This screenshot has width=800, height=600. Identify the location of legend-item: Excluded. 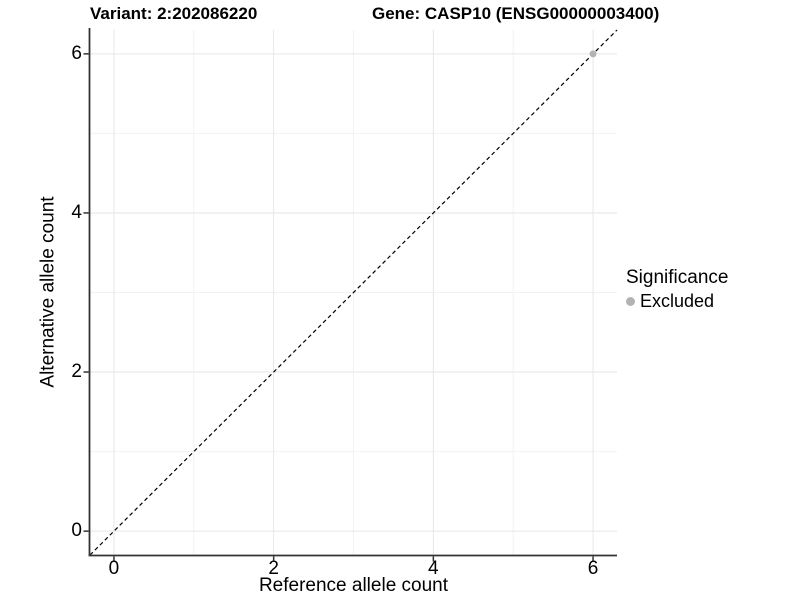
(677, 301).